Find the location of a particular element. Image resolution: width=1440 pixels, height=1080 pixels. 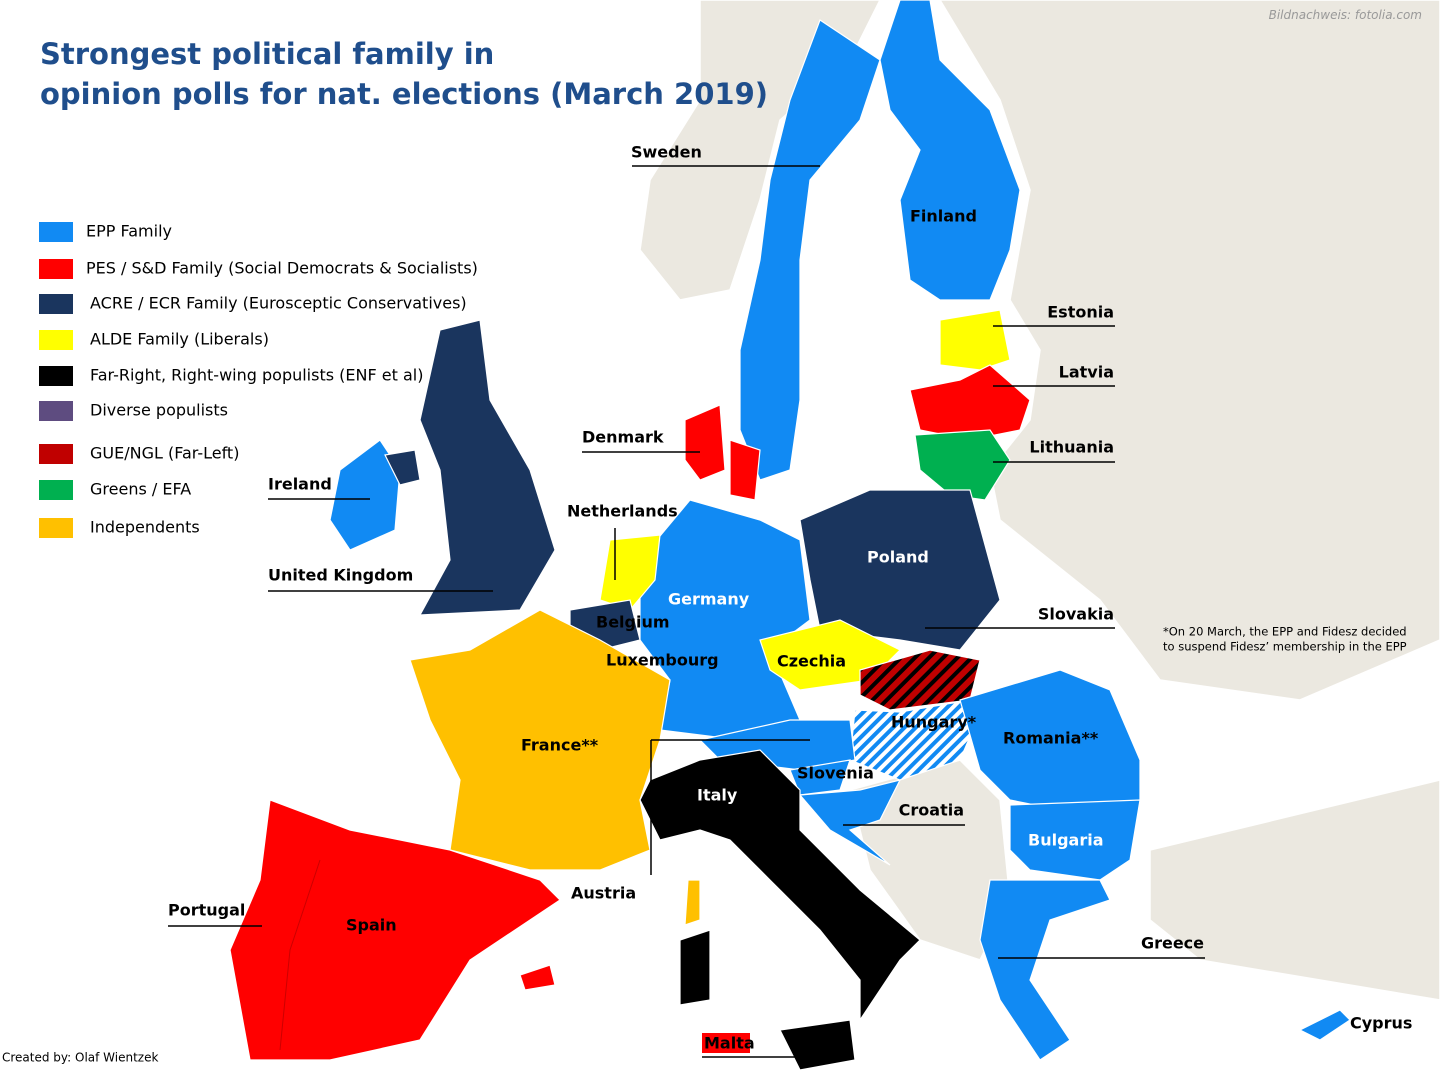

country-label: Greece is located at coordinates (1172, 943).